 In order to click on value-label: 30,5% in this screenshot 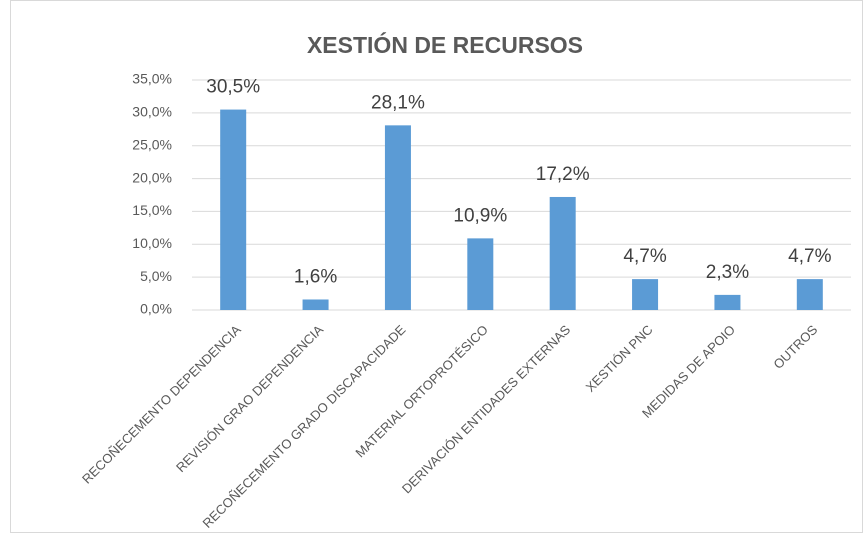, I will do `click(233, 87)`.